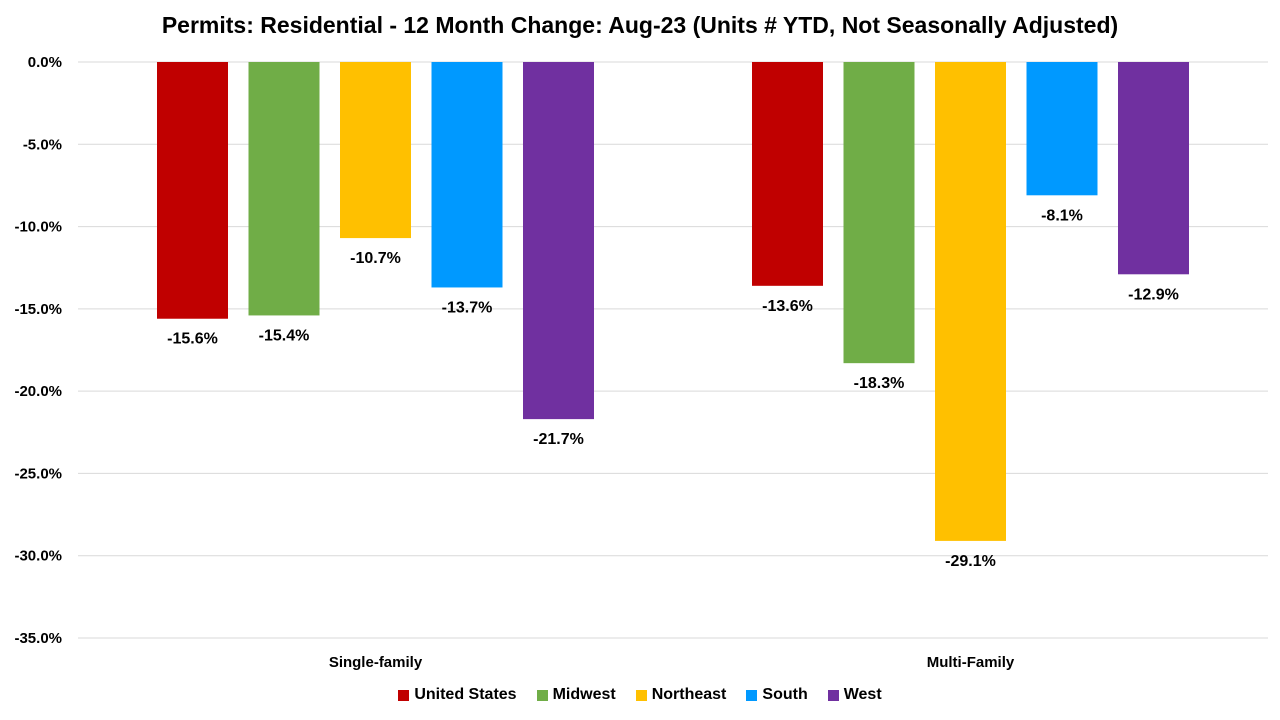  I want to click on legend-label: Northeast, so click(689, 694).